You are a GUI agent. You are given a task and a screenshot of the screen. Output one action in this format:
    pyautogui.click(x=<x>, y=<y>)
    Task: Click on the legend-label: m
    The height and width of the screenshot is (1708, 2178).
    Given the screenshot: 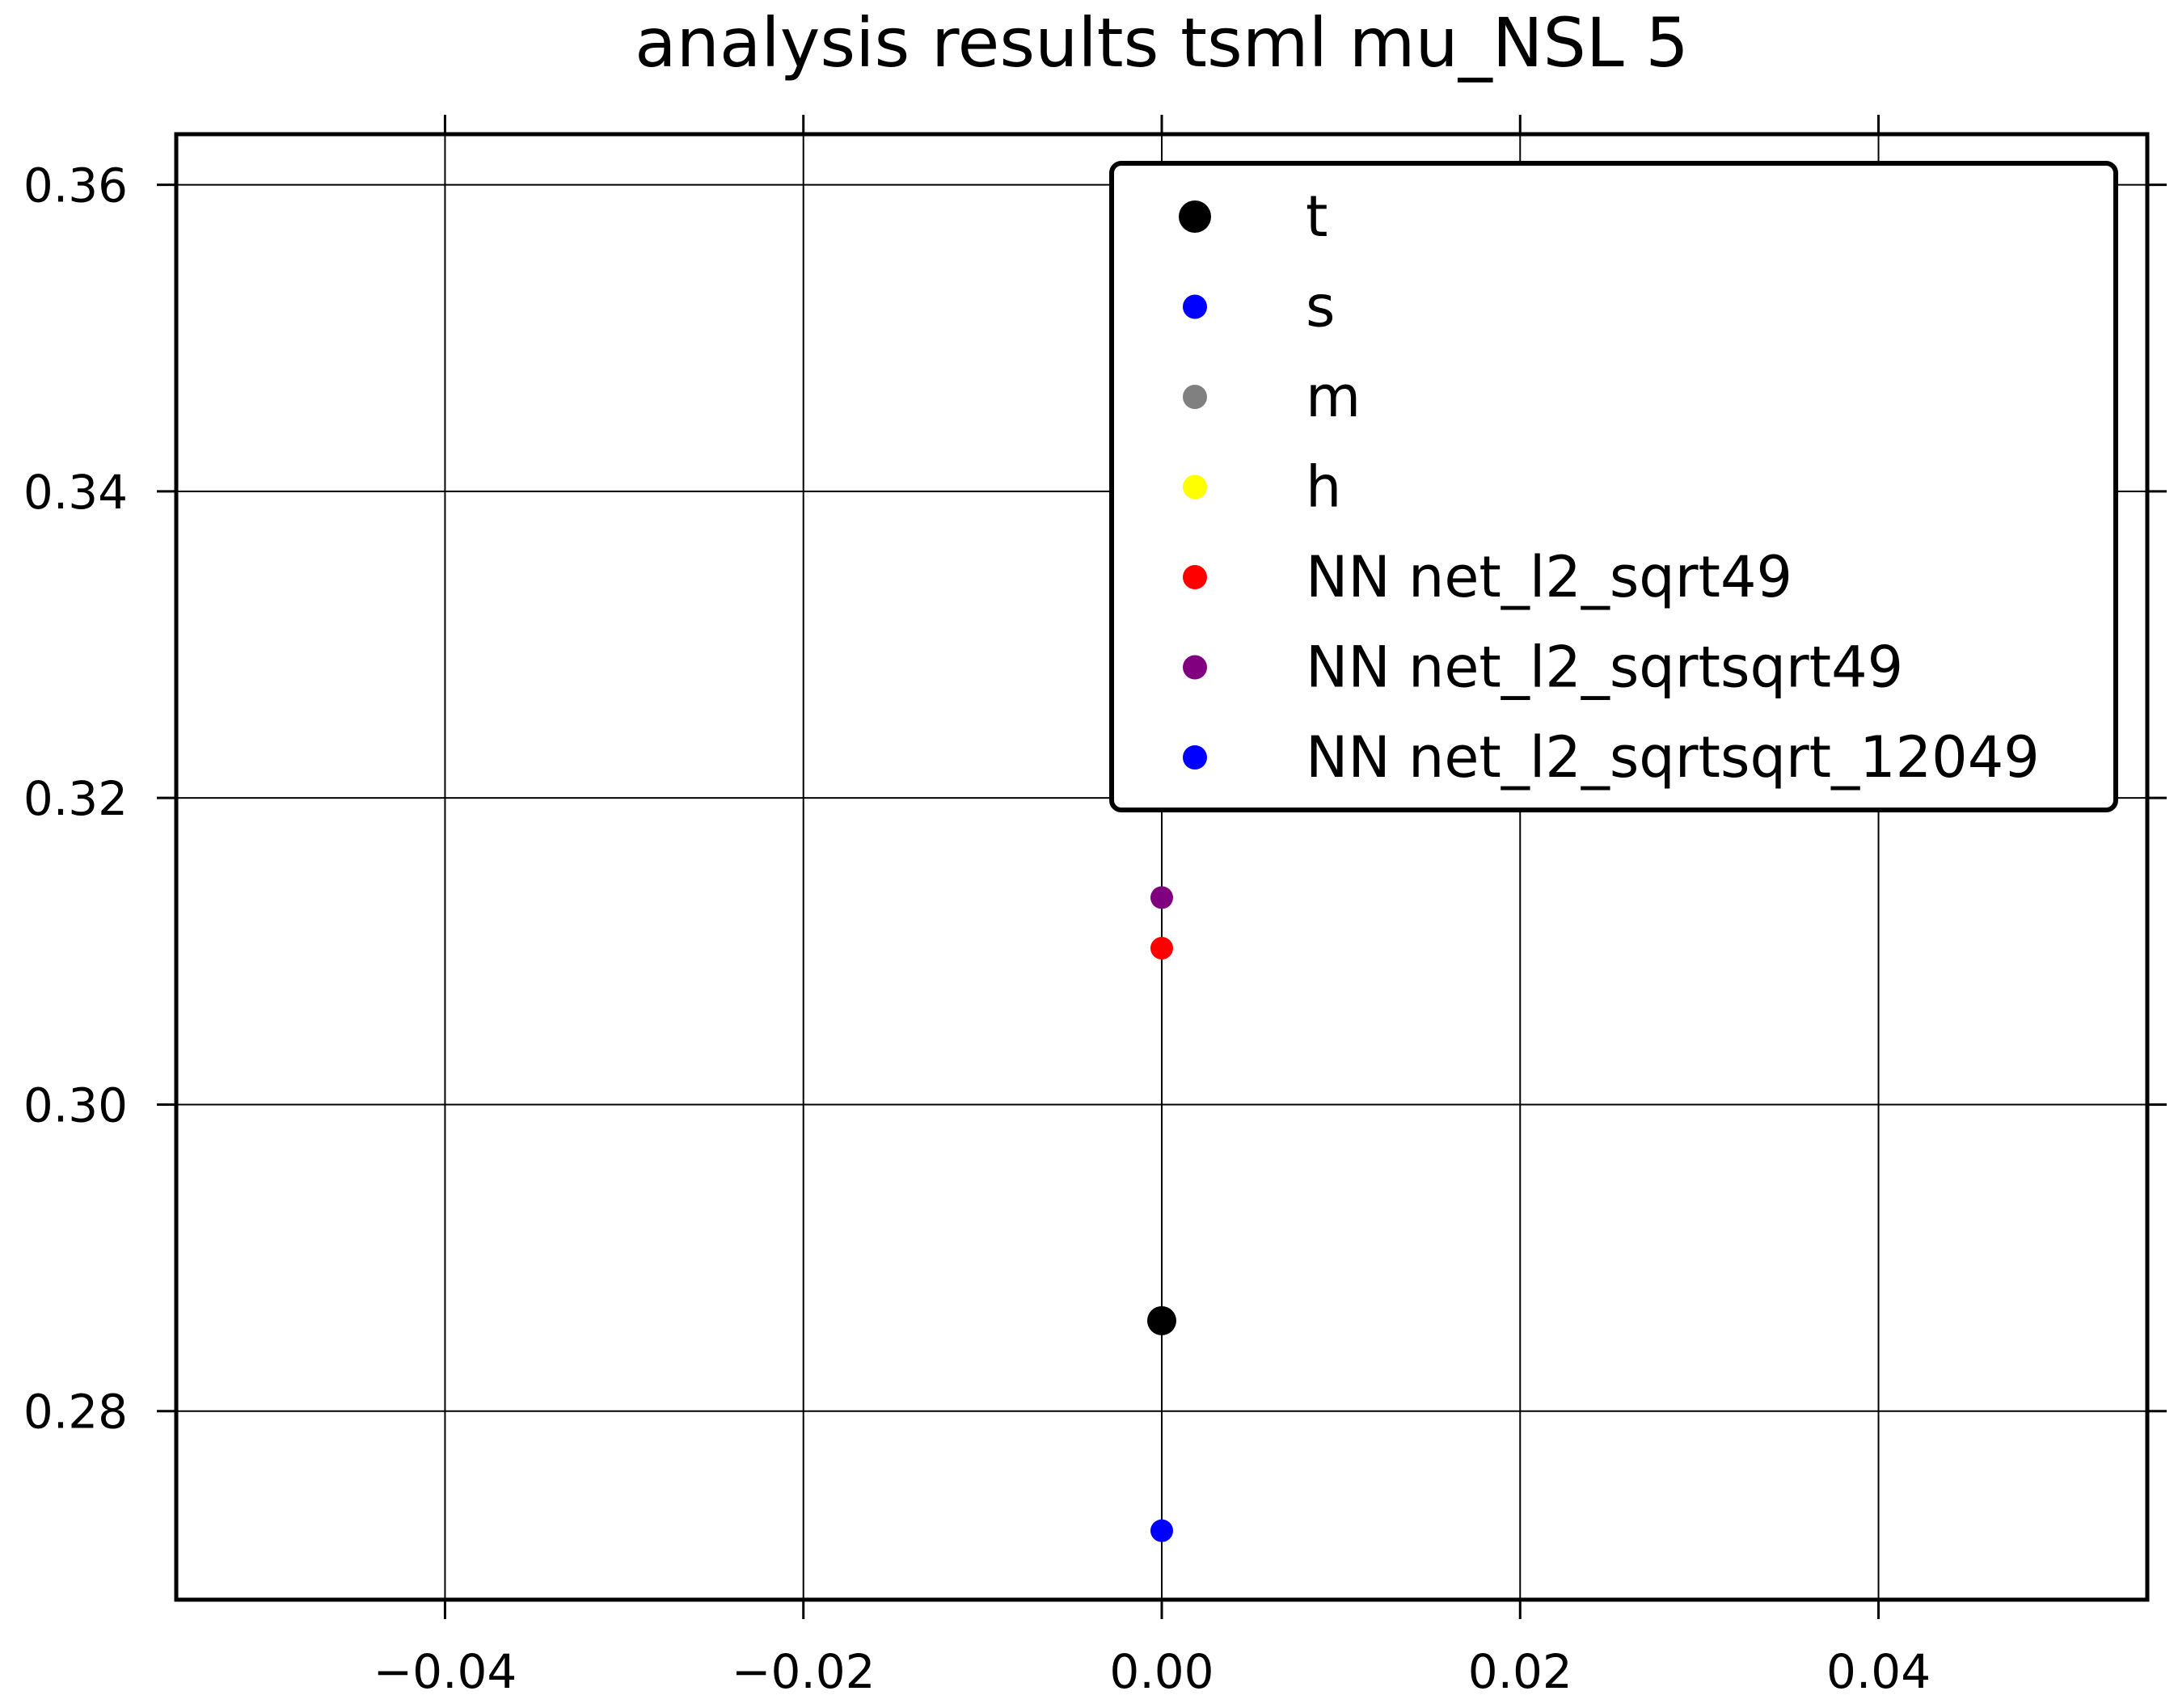 What is the action you would take?
    pyautogui.click(x=1333, y=397)
    